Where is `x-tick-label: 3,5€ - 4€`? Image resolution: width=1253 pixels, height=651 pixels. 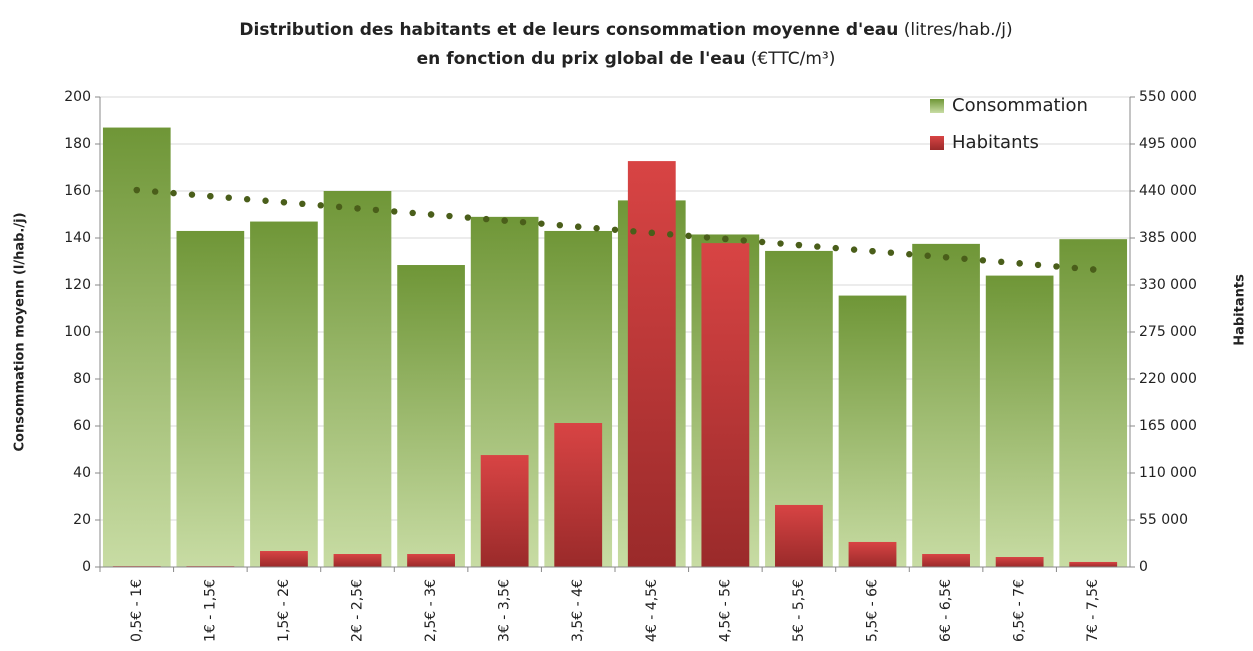 x-tick-label: 3,5€ - 4€ is located at coordinates (578, 610).